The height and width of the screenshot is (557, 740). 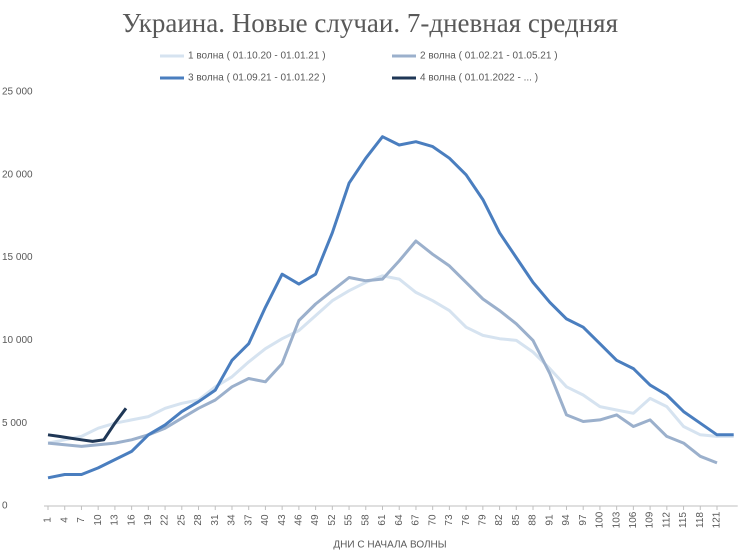 What do you see at coordinates (87, 425) in the screenshot?
I see `series-line` at bounding box center [87, 425].